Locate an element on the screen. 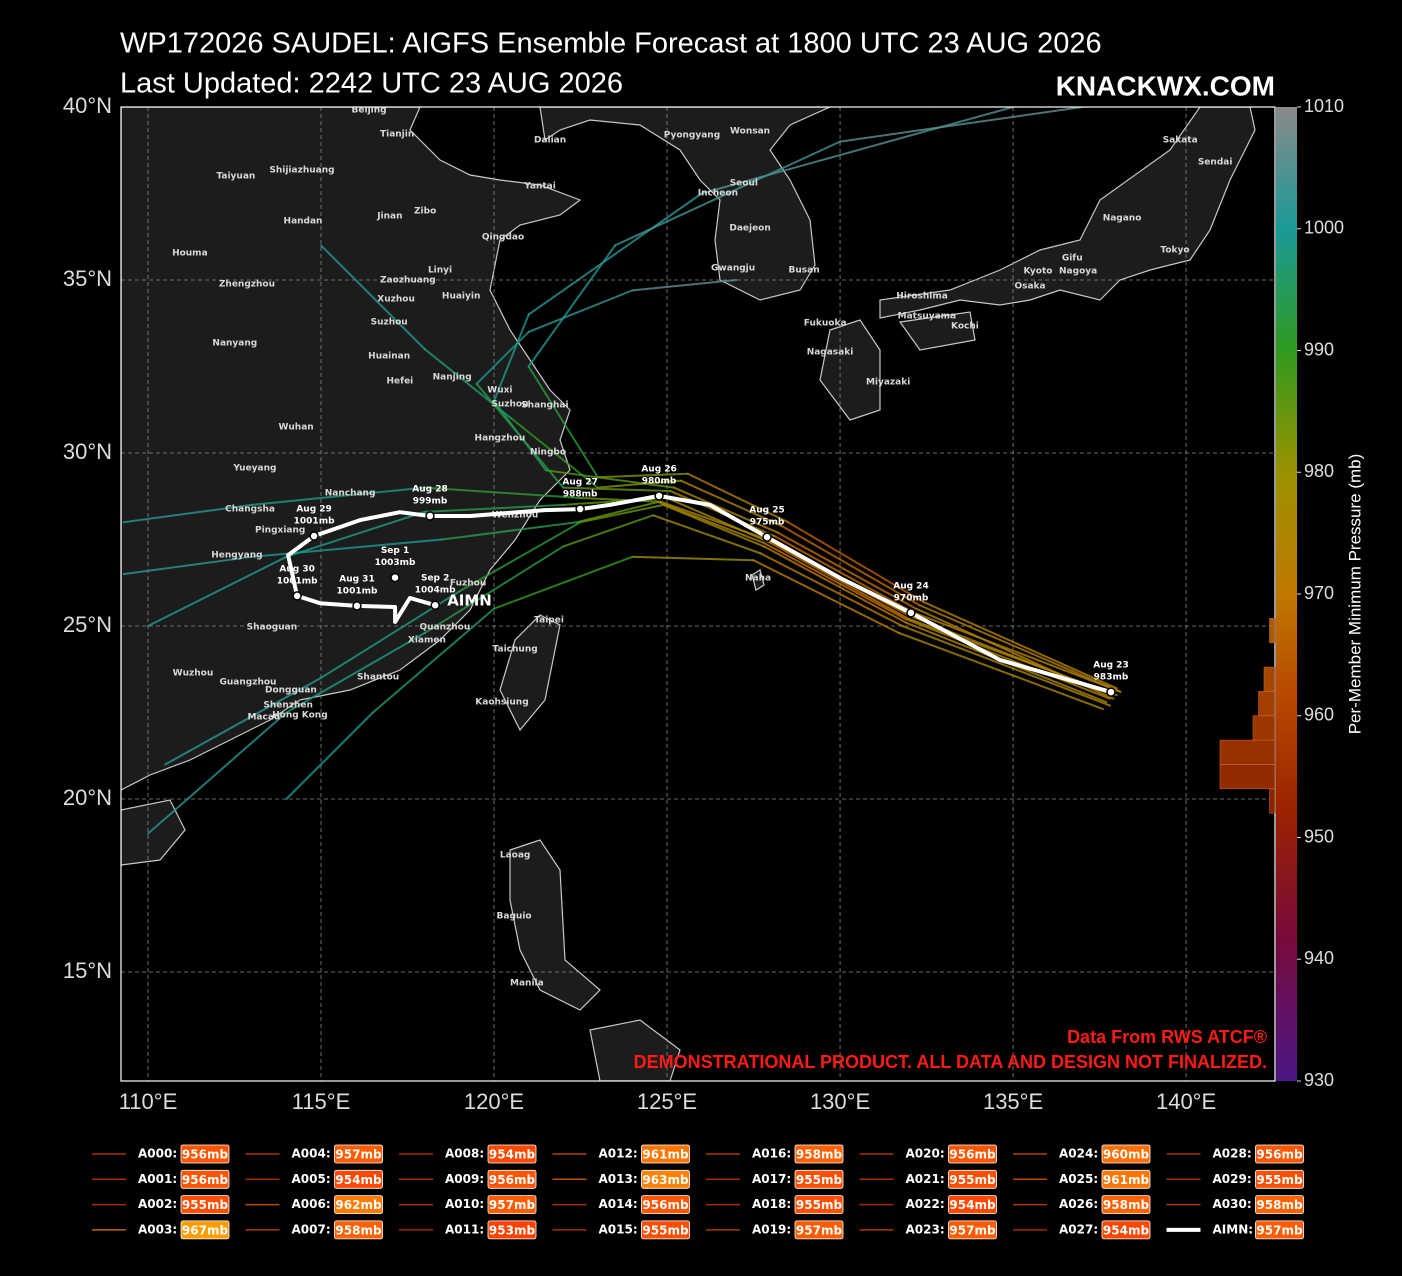 The image size is (1402, 1276). city-label: Kyoto is located at coordinates (1038, 272).